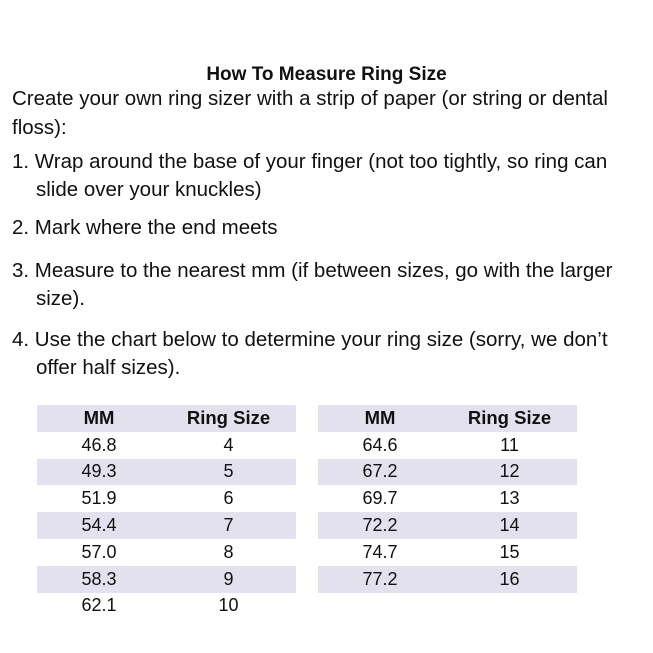 This screenshot has height=653, width=653. What do you see at coordinates (166, 552) in the screenshot?
I see `table-row: 57.0 8` at bounding box center [166, 552].